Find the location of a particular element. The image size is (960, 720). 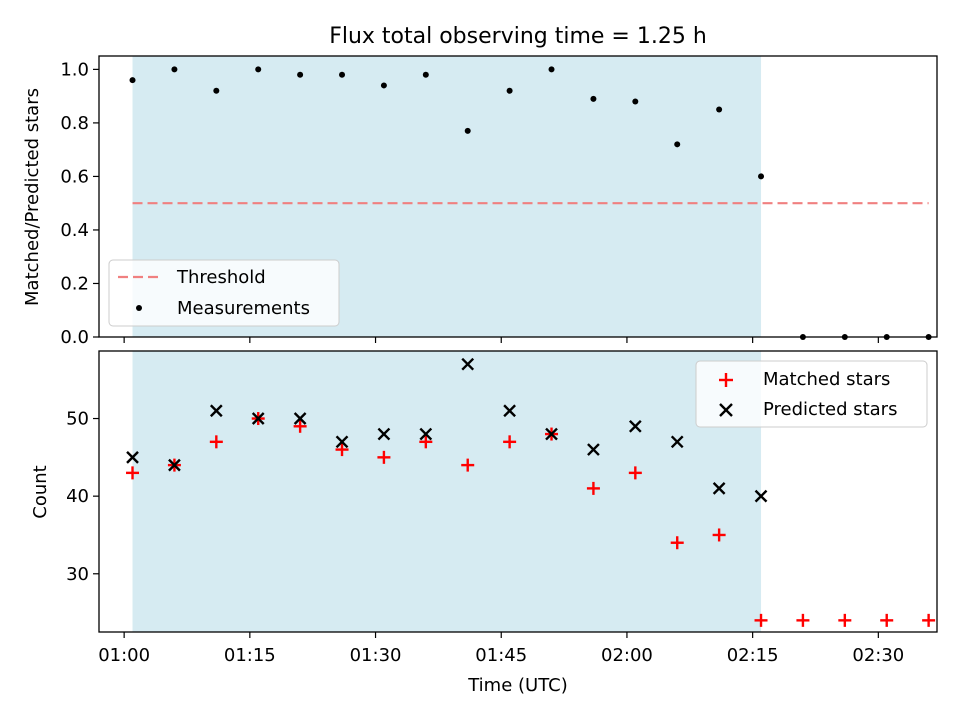

legend-matched-label: Matched stars is located at coordinates (826, 379).